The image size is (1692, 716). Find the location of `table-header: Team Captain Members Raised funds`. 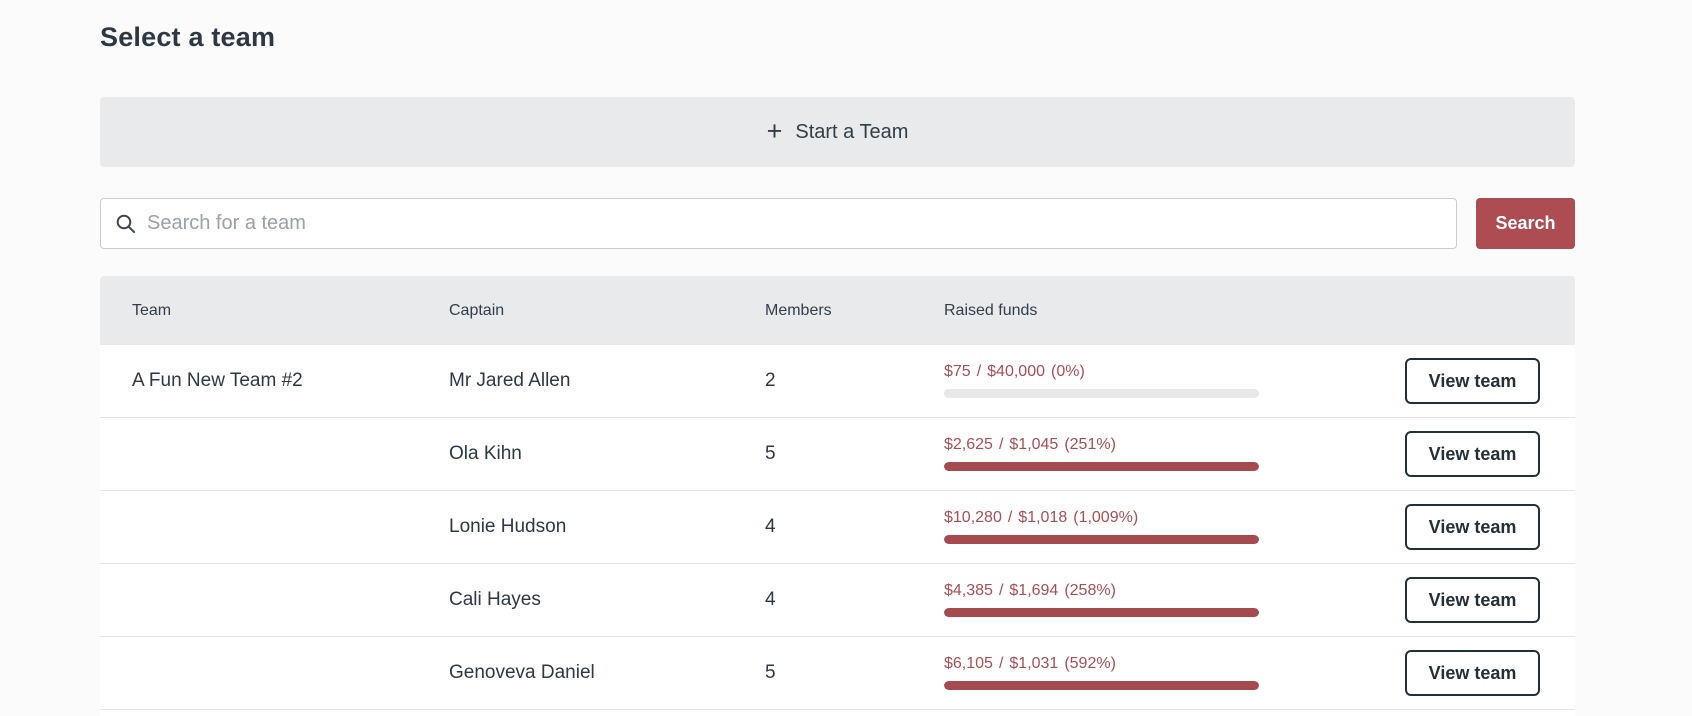

table-header: Team Captain Members Raised funds is located at coordinates (837, 310).